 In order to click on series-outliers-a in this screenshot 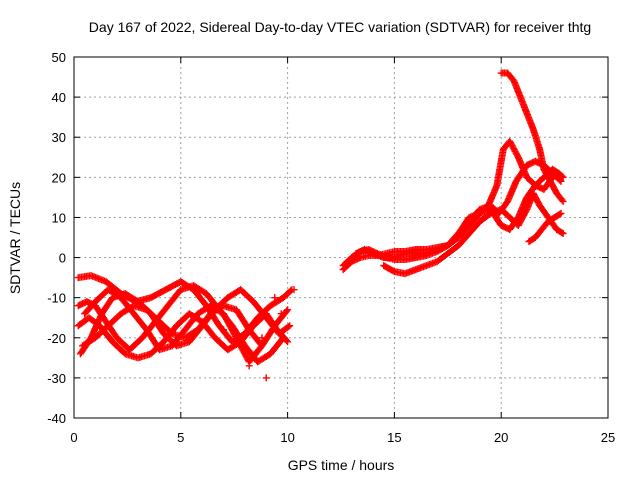, I will do `click(259, 334)`.